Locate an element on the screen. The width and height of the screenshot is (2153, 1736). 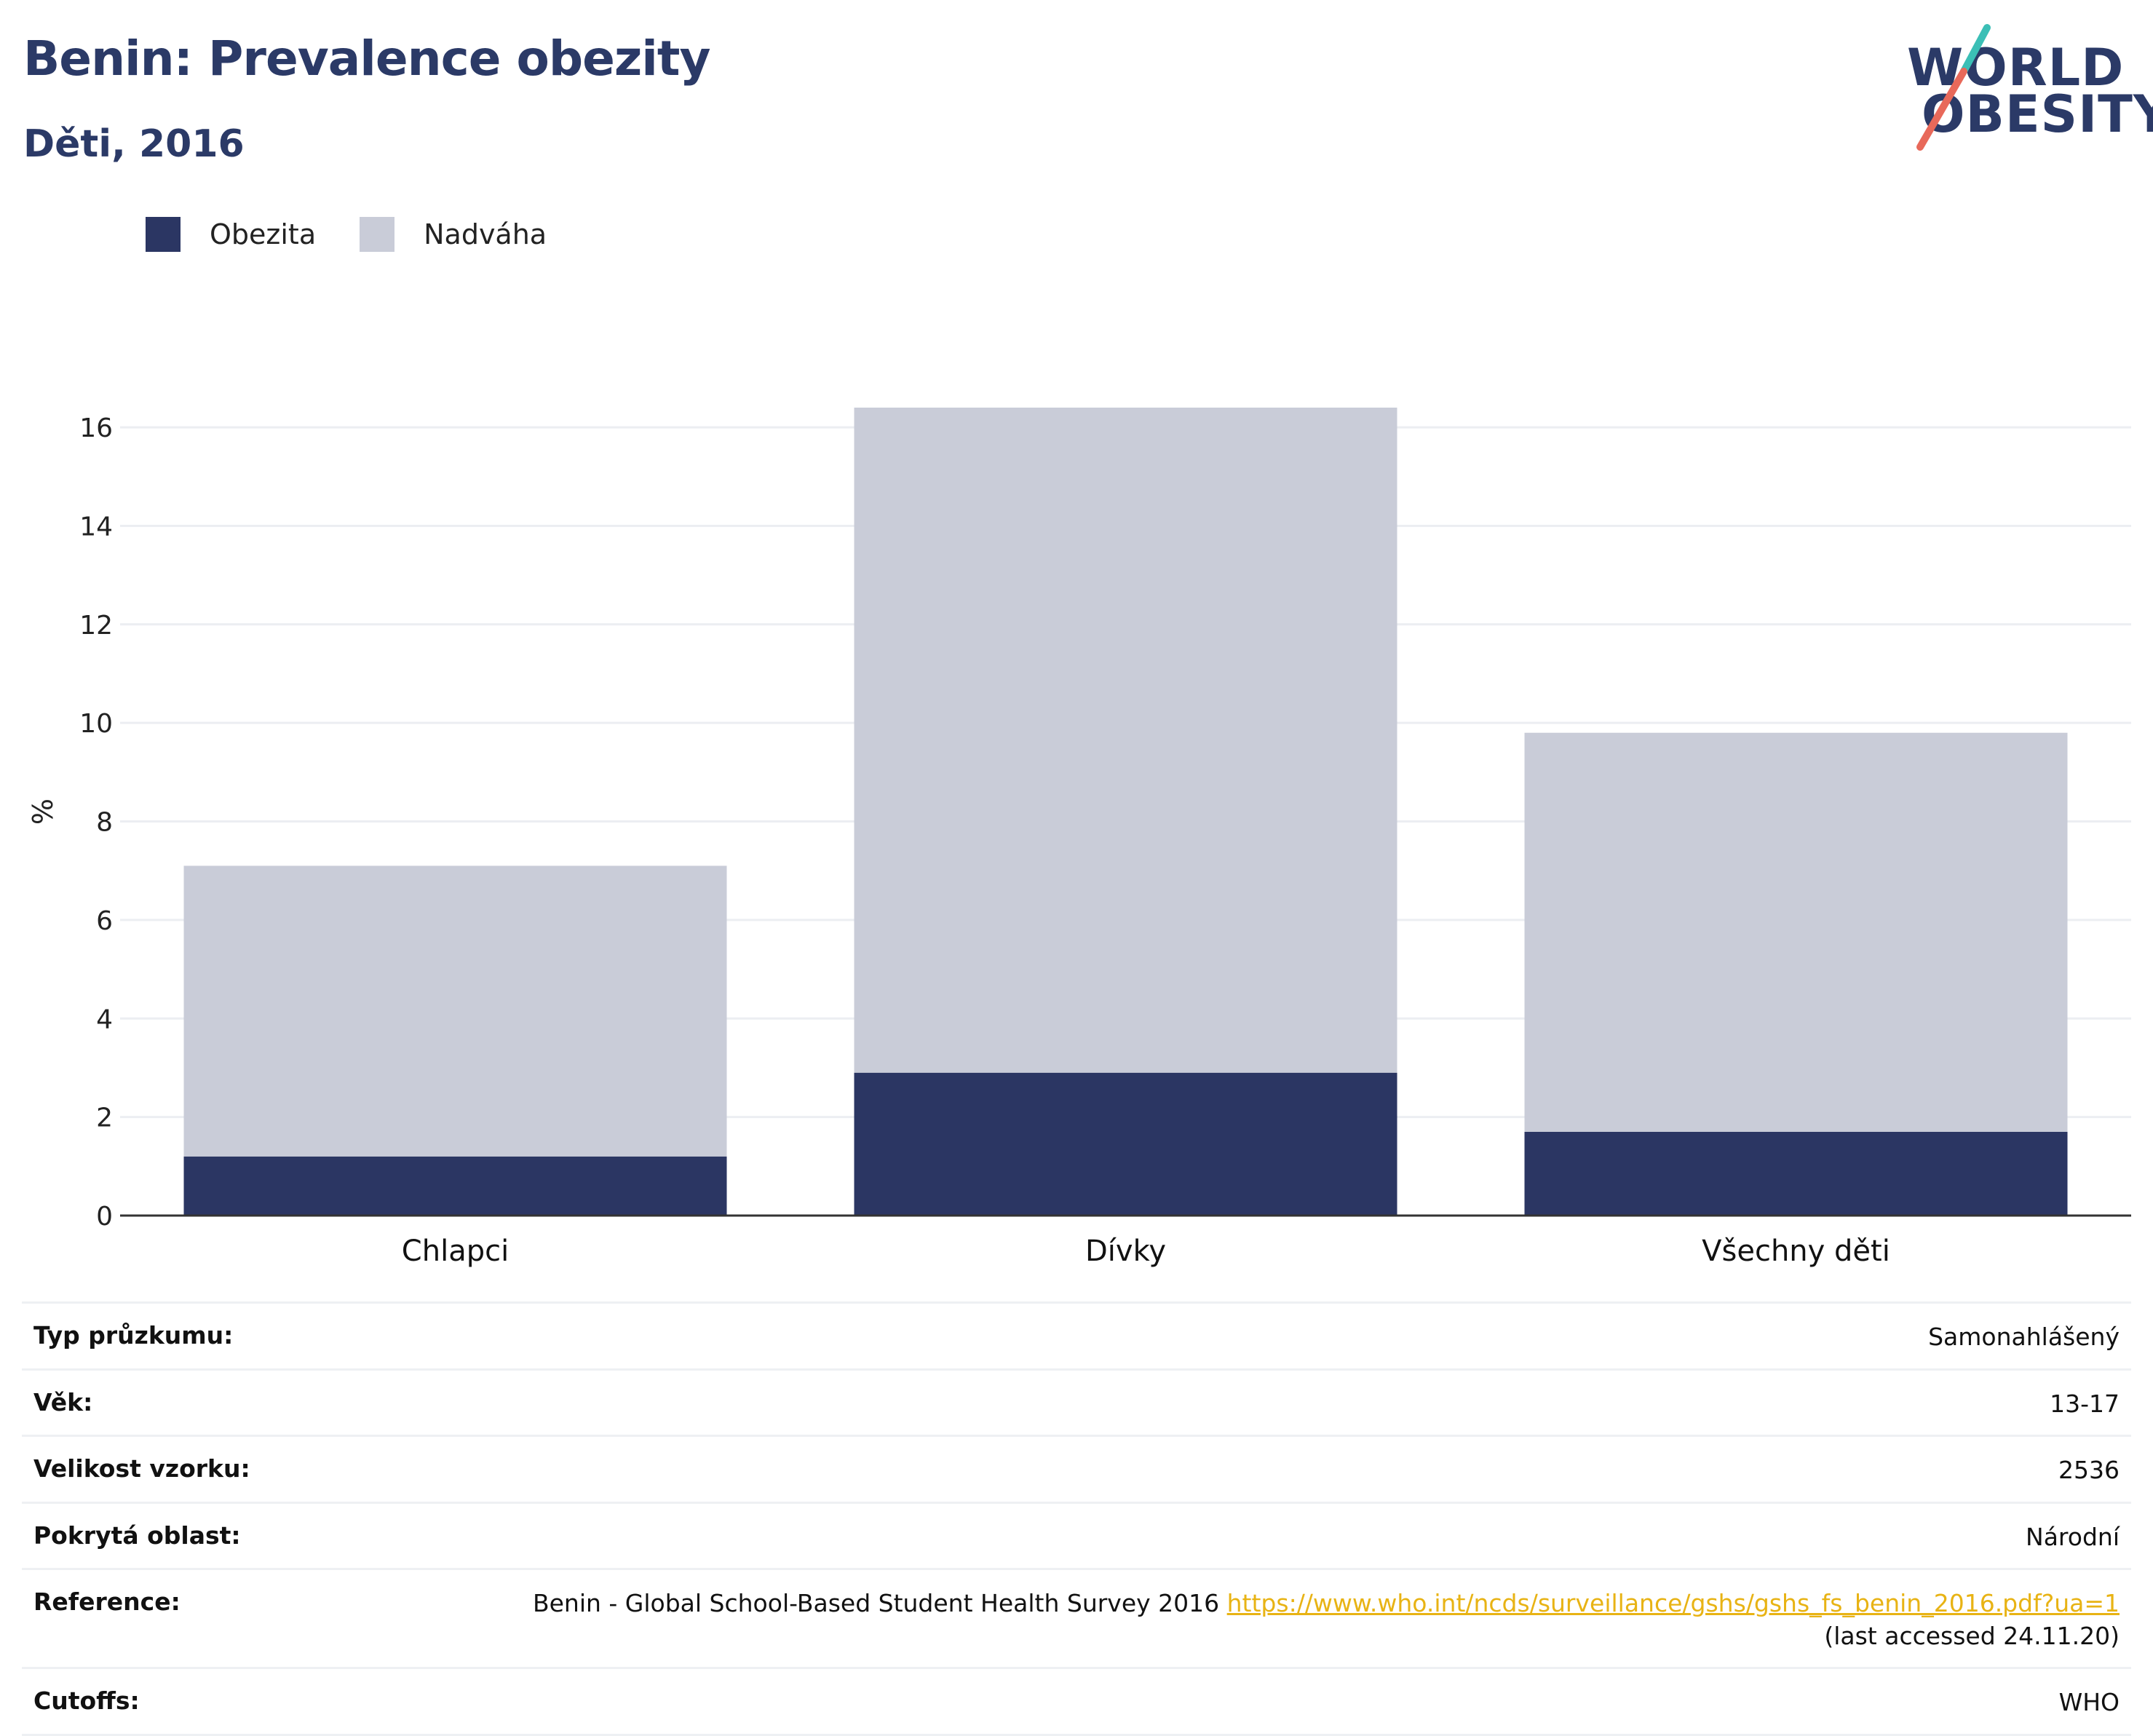
info-row-cutoffs: Cutoffs: WHO is located at coordinates (1076, 1702).